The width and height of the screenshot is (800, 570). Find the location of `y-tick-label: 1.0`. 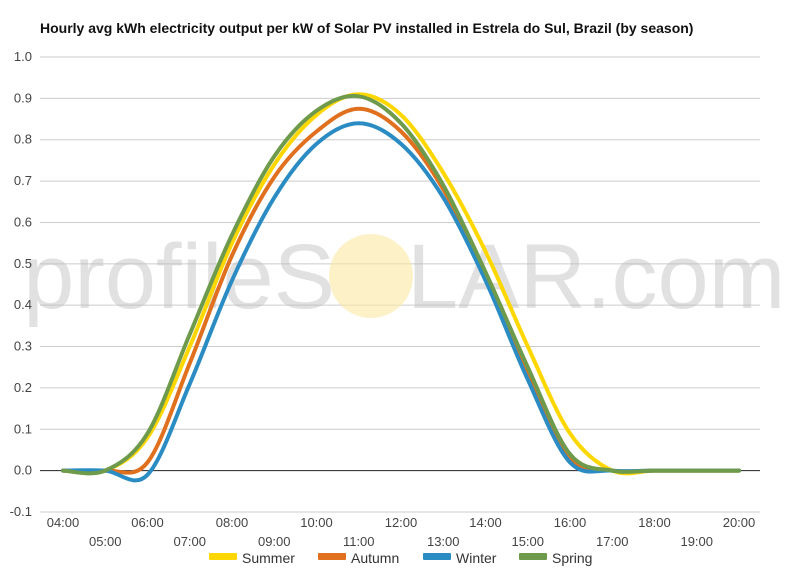

y-tick-label: 1.0 is located at coordinates (23, 56).